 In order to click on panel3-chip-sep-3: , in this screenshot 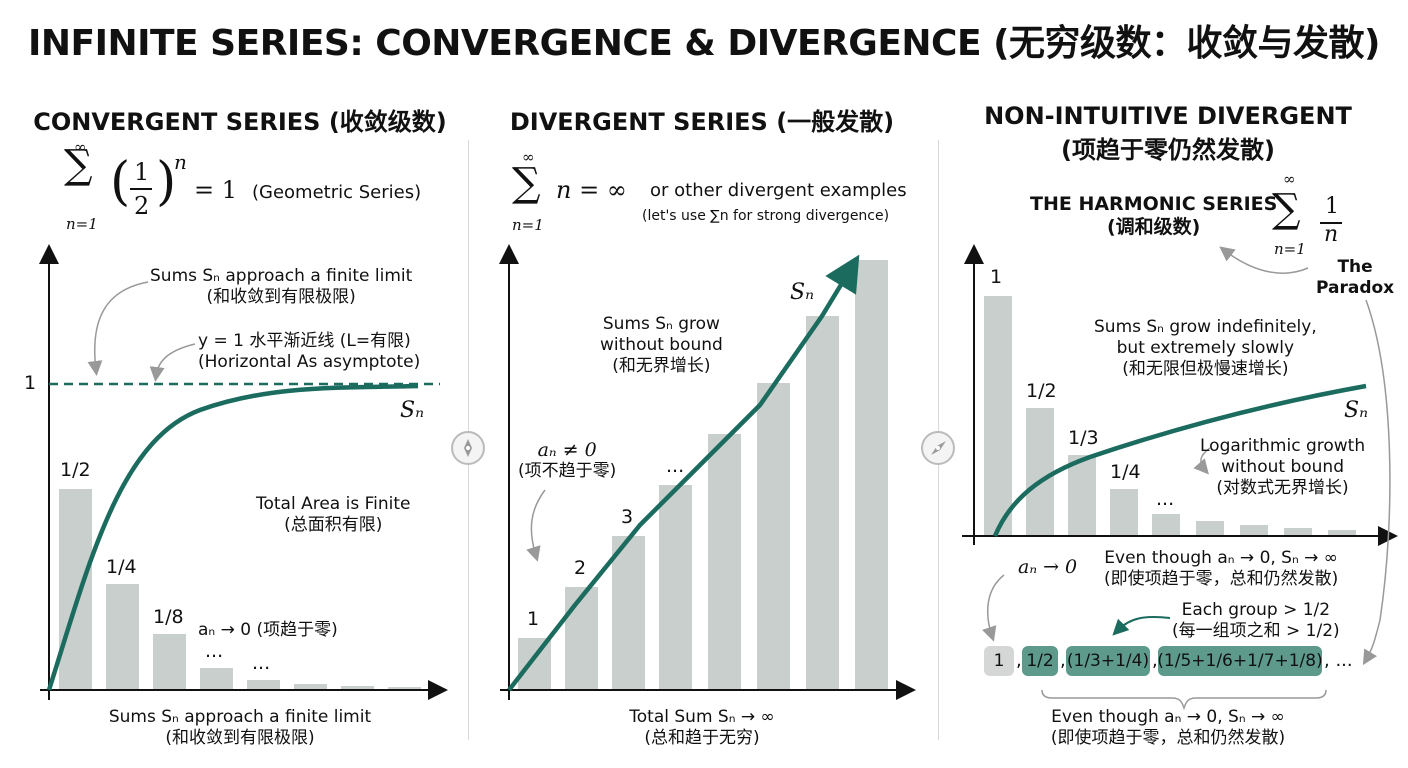, I will do `click(1155, 660)`.